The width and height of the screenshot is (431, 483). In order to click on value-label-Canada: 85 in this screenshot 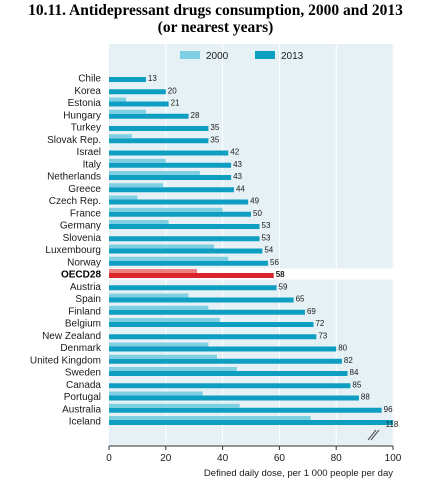, I will do `click(356, 384)`.